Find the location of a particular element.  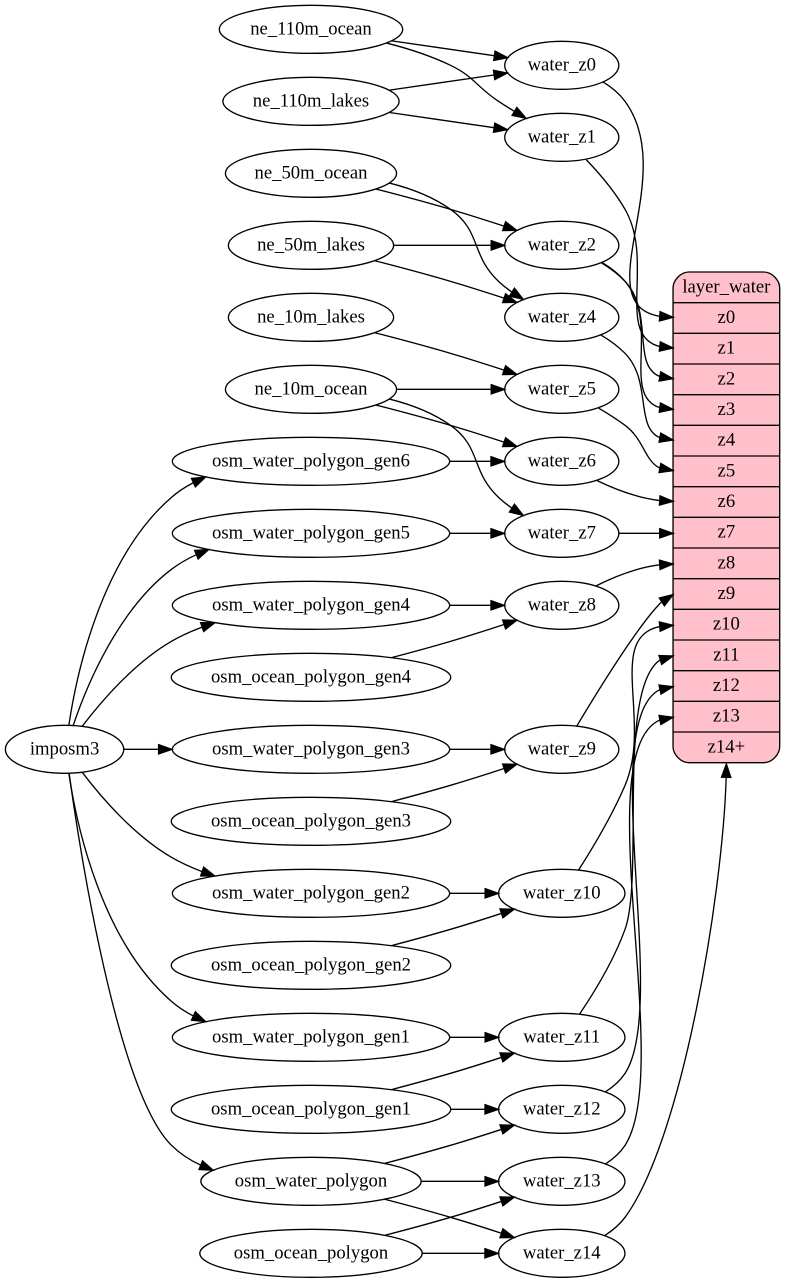

svg-text: water_z0 is located at coordinates (562, 64).